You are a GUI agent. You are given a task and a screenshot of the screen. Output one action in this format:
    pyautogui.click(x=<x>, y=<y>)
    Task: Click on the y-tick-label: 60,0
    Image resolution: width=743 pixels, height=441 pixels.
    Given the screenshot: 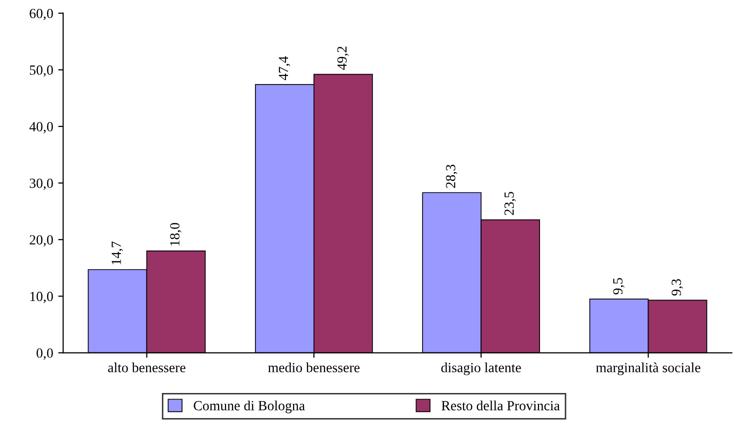 What is the action you would take?
    pyautogui.click(x=41, y=14)
    